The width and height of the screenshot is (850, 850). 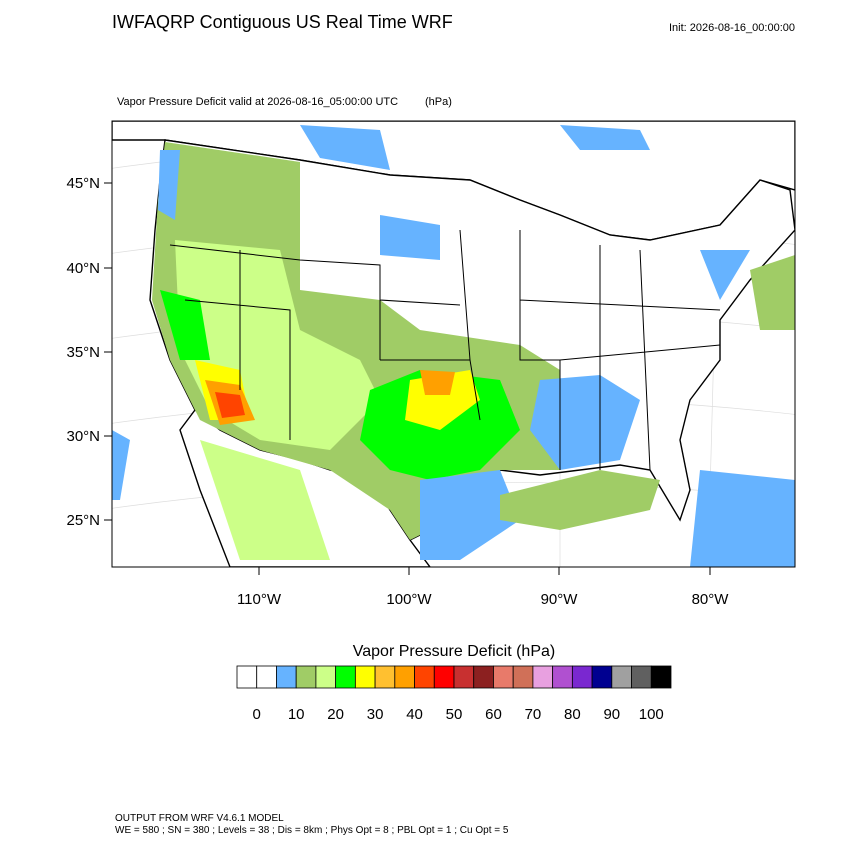 What do you see at coordinates (651, 714) in the screenshot?
I see `colorbar-label: 100` at bounding box center [651, 714].